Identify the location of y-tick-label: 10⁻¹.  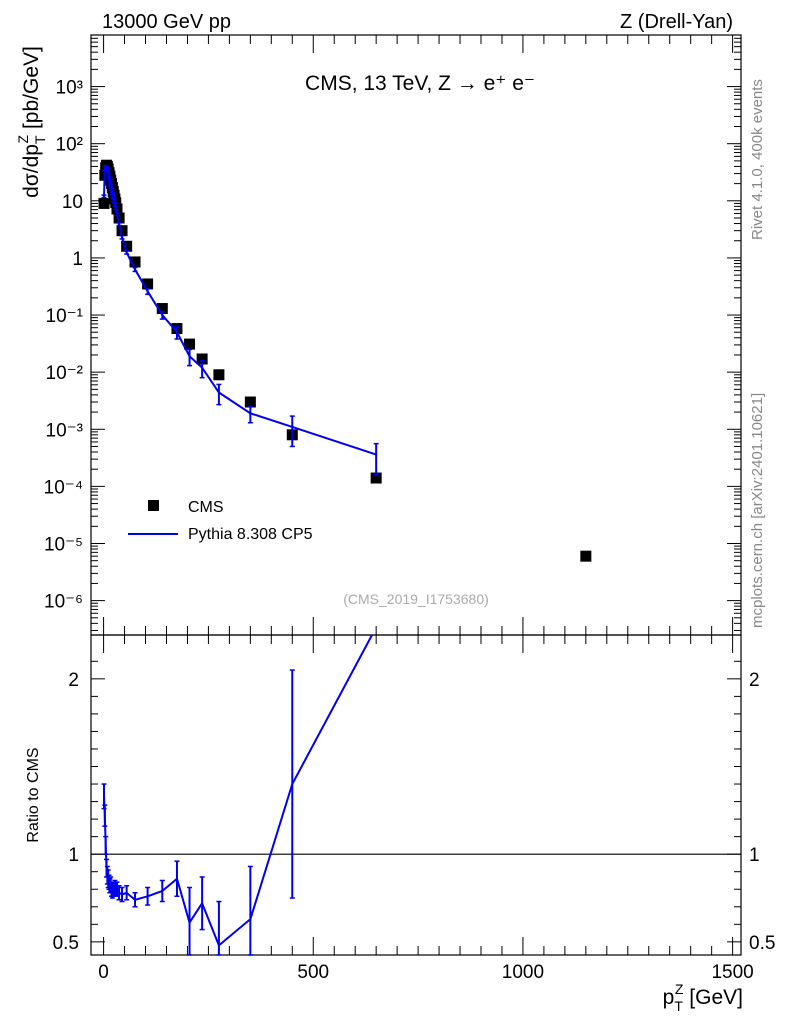
(65, 316).